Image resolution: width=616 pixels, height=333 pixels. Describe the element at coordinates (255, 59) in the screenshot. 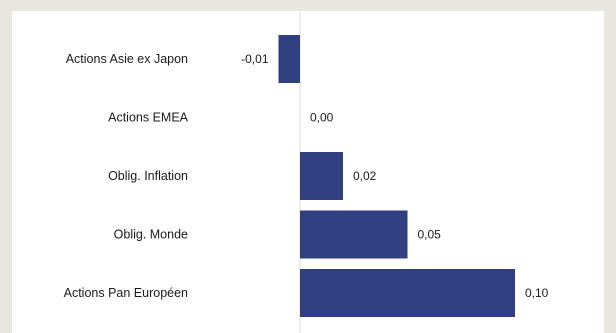

I see `value-label: -0,01` at that location.